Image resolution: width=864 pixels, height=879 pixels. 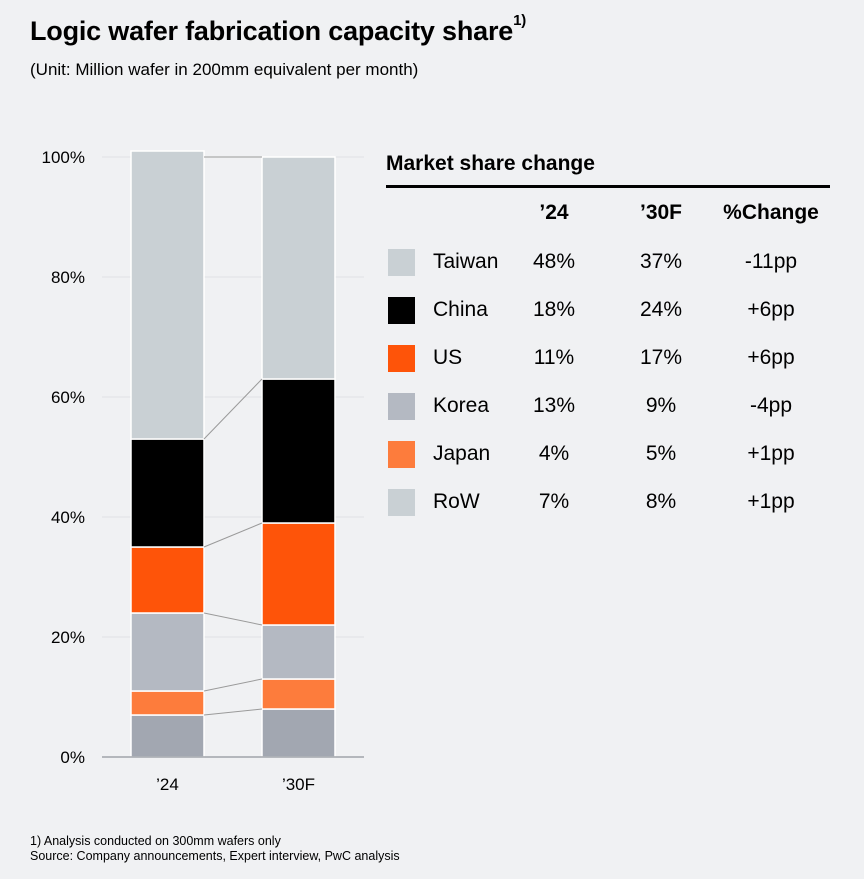 I want to click on y-tick-label: 60%, so click(x=68, y=397).